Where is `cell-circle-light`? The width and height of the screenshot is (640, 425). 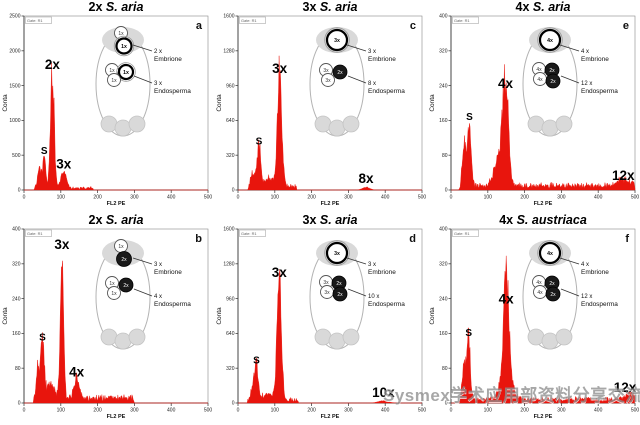
cell-circle-light is located at coordinates (328, 80).